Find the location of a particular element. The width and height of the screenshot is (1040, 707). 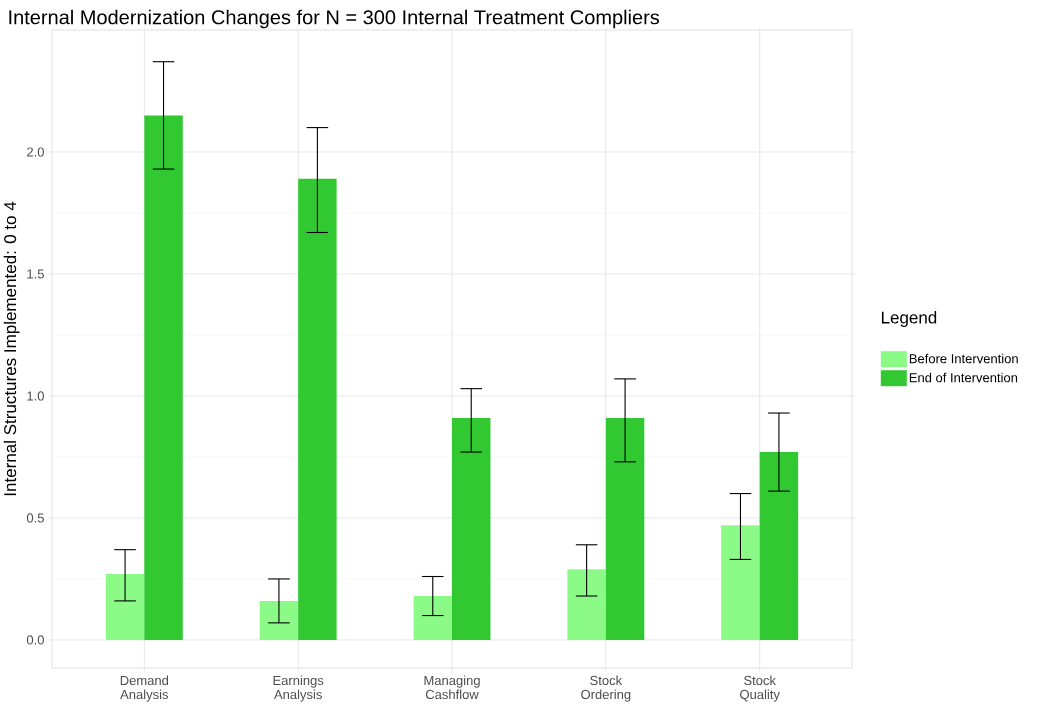

x-tick-label: Stock Ordering is located at coordinates (606, 688).